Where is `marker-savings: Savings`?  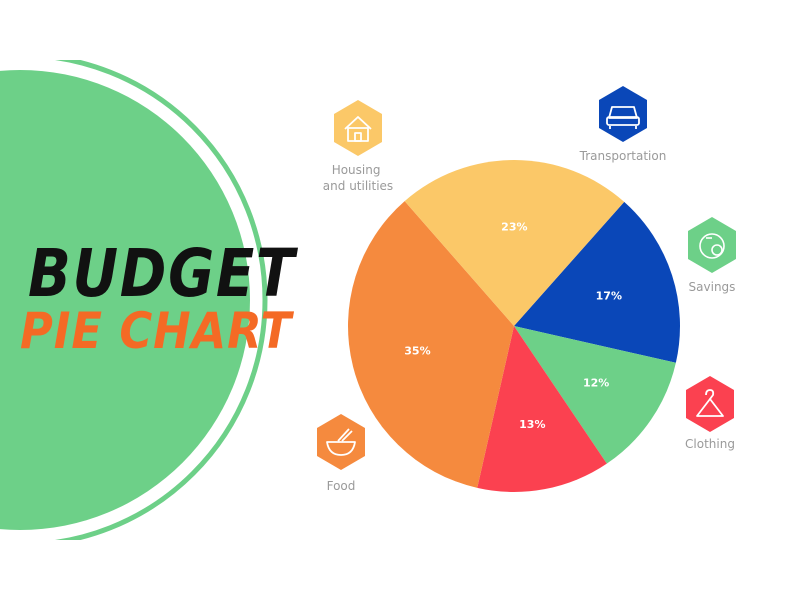
marker-savings: Savings is located at coordinates (712, 255).